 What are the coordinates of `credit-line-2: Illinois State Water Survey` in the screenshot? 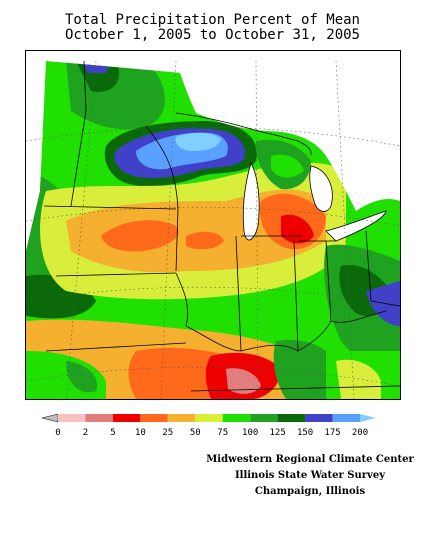 It's located at (310, 475).